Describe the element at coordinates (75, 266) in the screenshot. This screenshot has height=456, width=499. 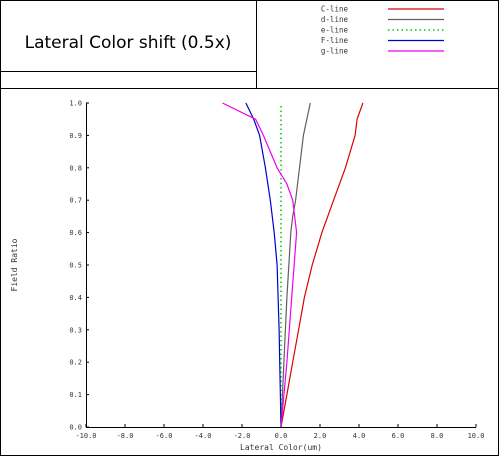
I see `y-tick-label: 0.5` at that location.